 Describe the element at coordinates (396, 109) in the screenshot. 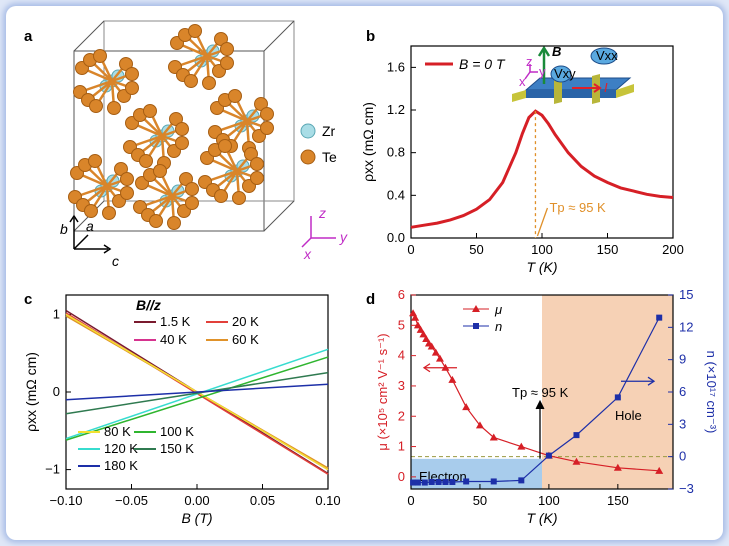

I see `y-tick-label: 1.2` at that location.